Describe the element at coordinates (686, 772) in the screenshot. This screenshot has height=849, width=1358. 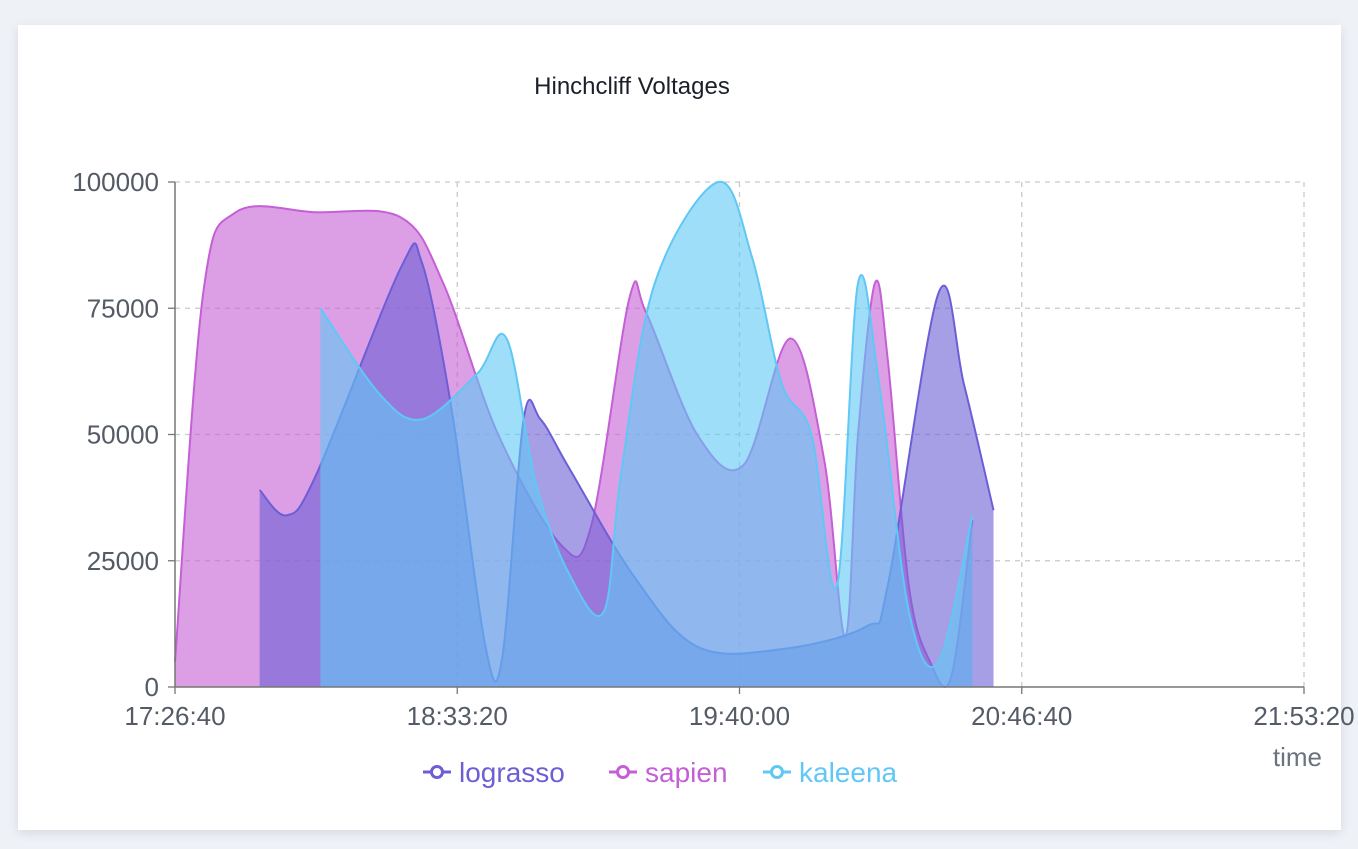
I see `legend-label: sapien` at that location.